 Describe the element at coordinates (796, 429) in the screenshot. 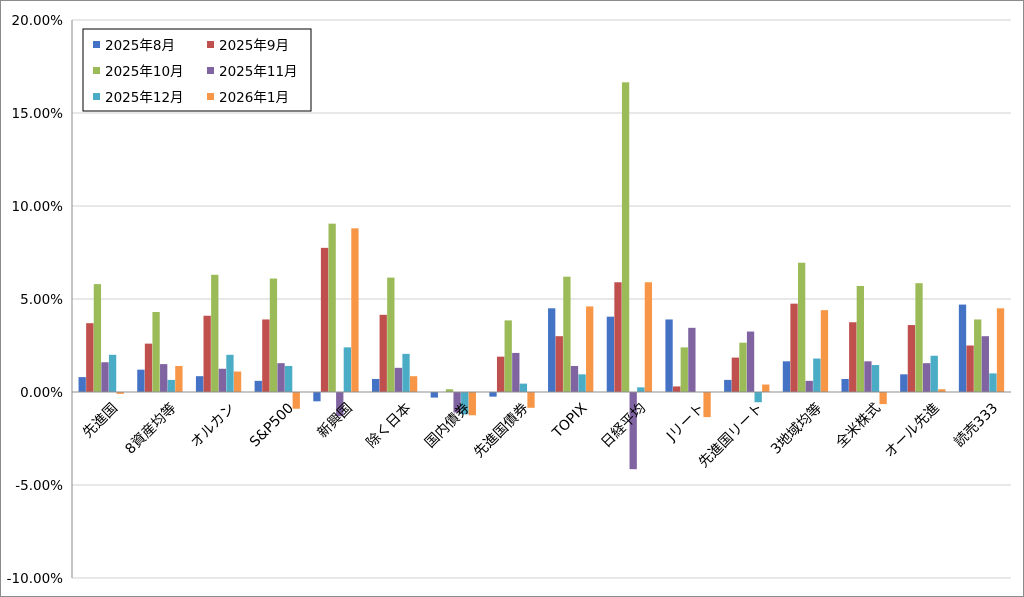

I see `category-label: 3地域均等` at that location.